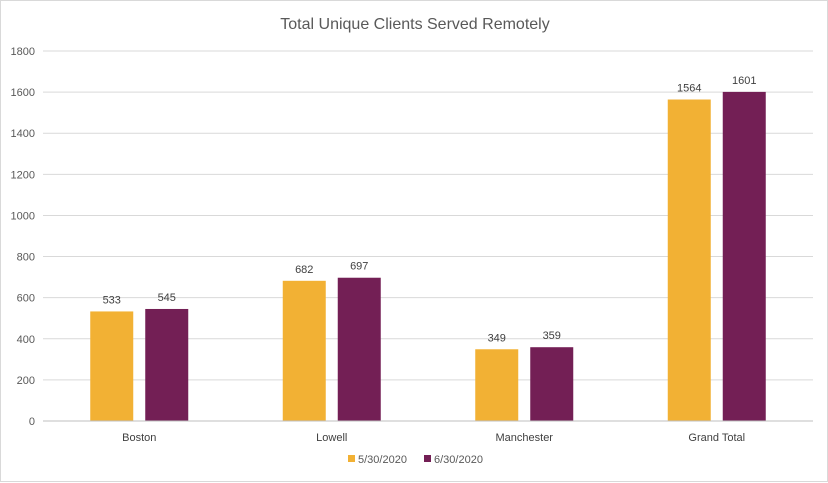 The height and width of the screenshot is (483, 828). Describe the element at coordinates (167, 298) in the screenshot. I see `data-label: 545` at that location.